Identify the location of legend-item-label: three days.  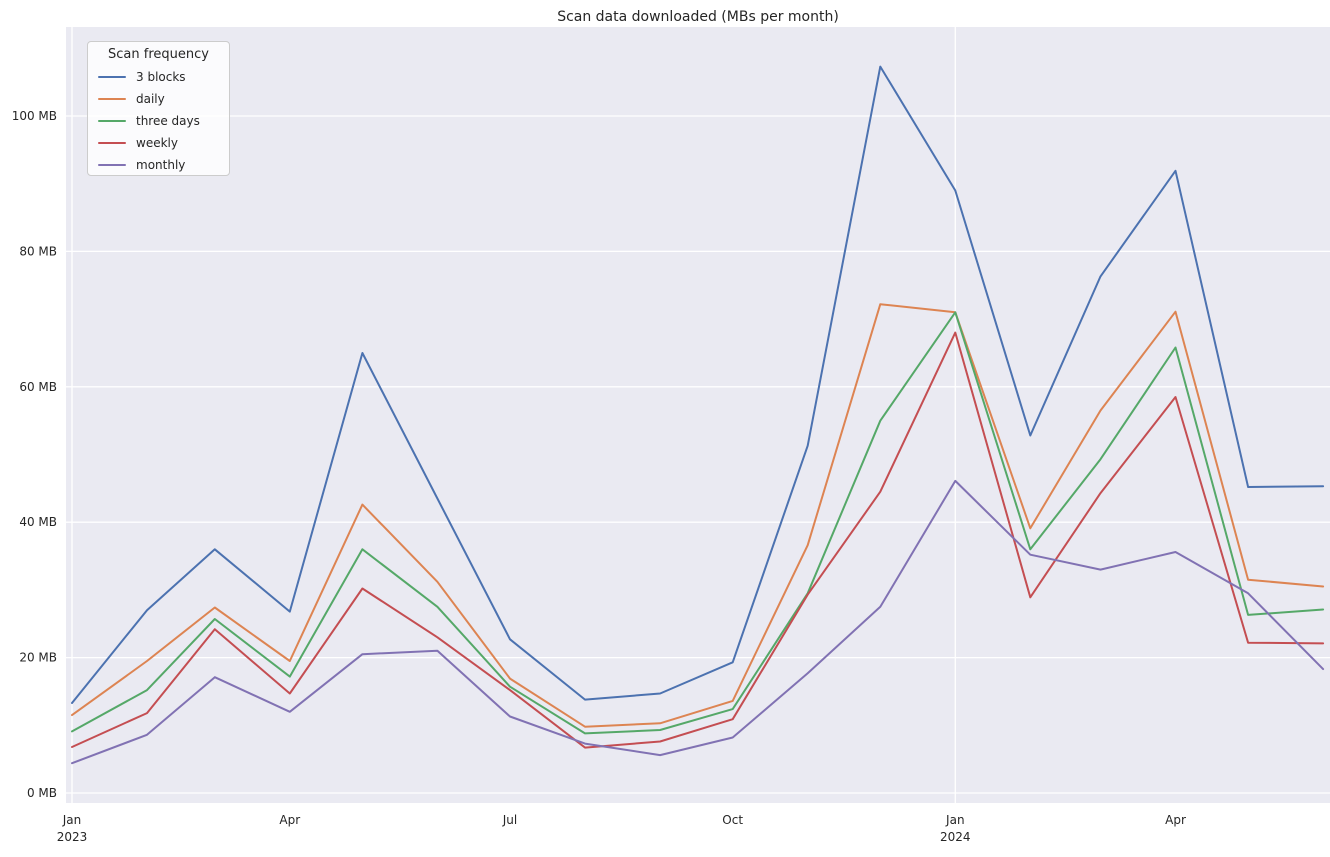
(168, 121).